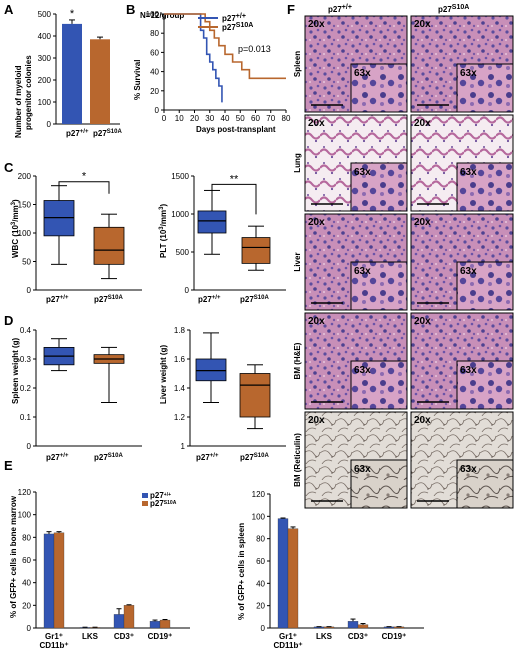  I want to click on chart-c-wbc-ytick-label: 200, so click(25, 176).